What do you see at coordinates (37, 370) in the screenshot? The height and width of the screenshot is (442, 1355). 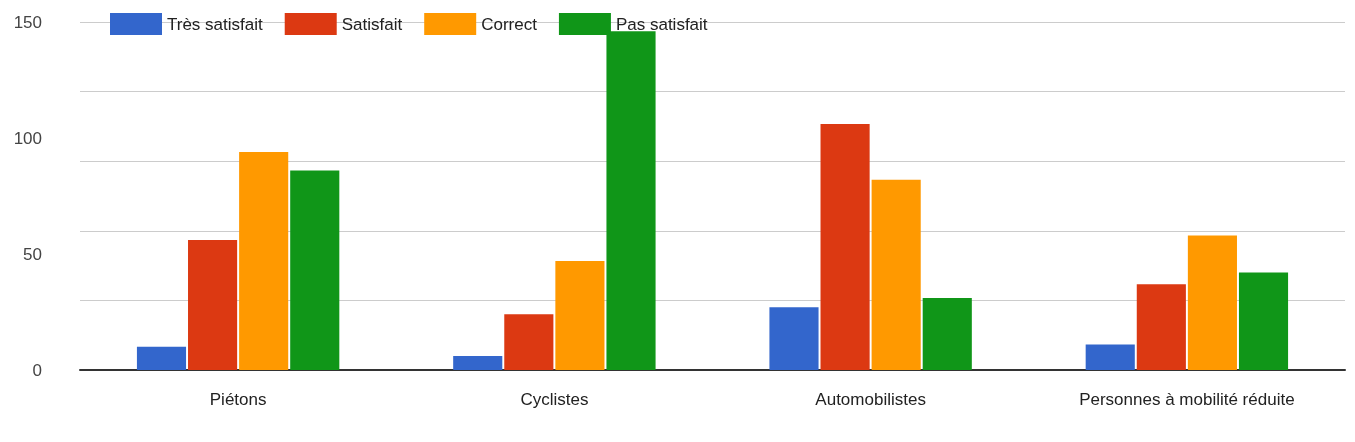 I see `y-tick-label: 0` at bounding box center [37, 370].